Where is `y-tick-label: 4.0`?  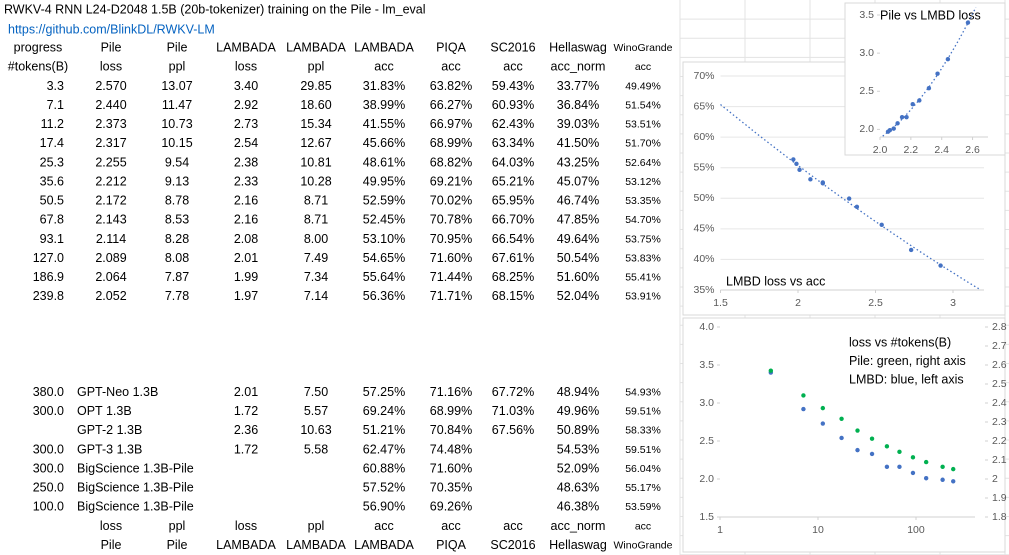 y-tick-label: 4.0 is located at coordinates (706, 327).